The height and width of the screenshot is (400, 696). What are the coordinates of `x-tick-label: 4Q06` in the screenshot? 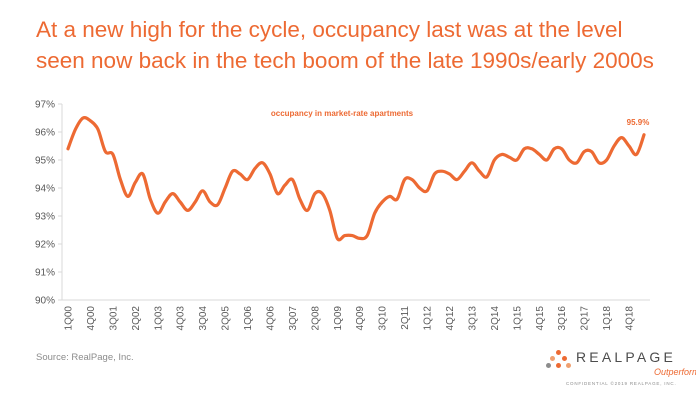 It's located at (270, 318).